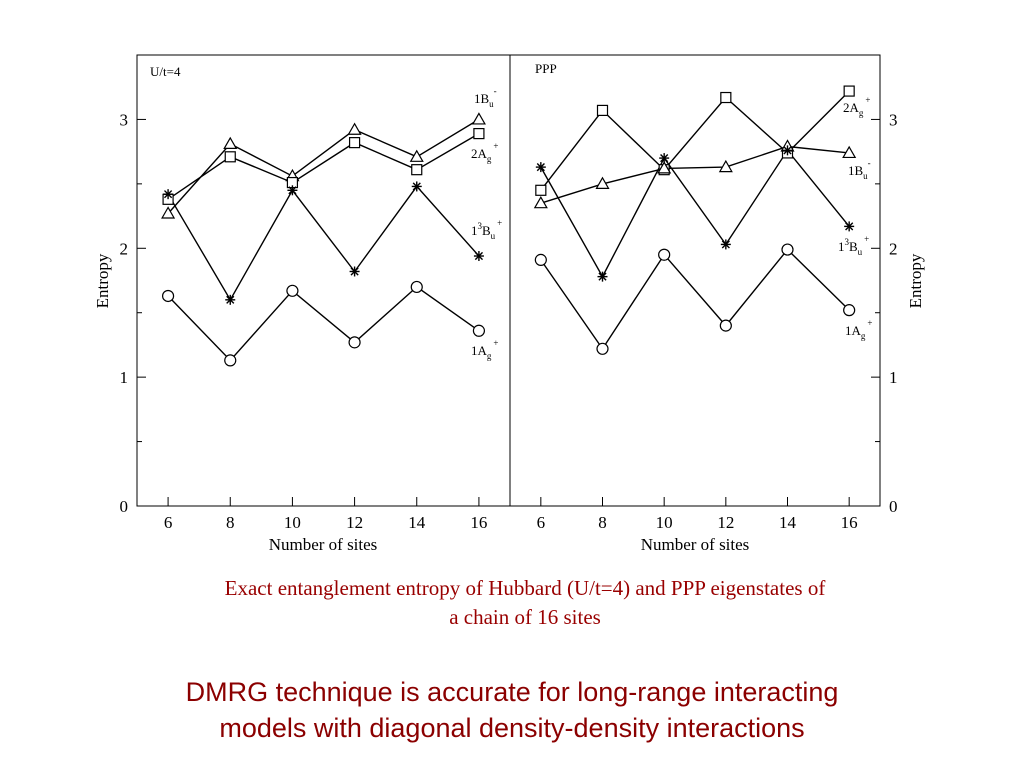 The image size is (1024, 768). Describe the element at coordinates (541, 522) in the screenshot. I see `right-xtick-label: 6` at that location.